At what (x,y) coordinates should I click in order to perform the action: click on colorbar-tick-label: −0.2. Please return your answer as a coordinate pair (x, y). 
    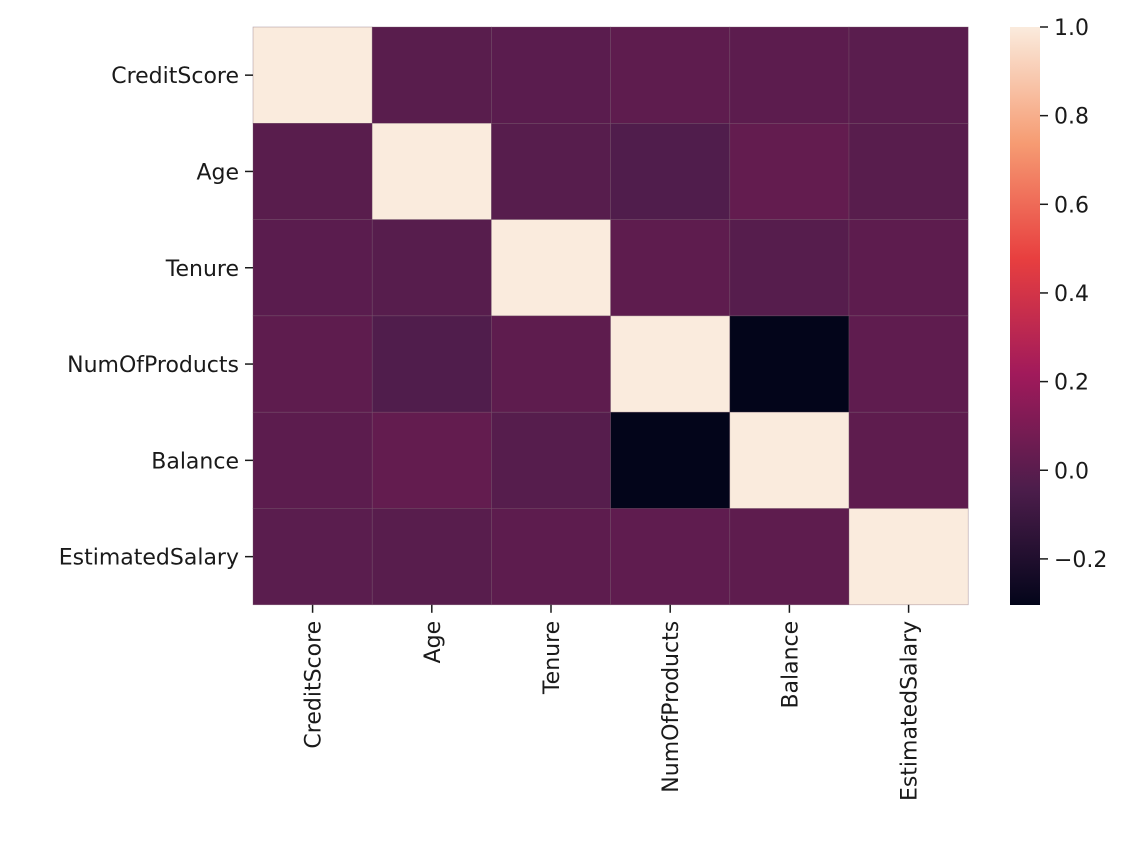
    Looking at the image, I should click on (1080, 560).